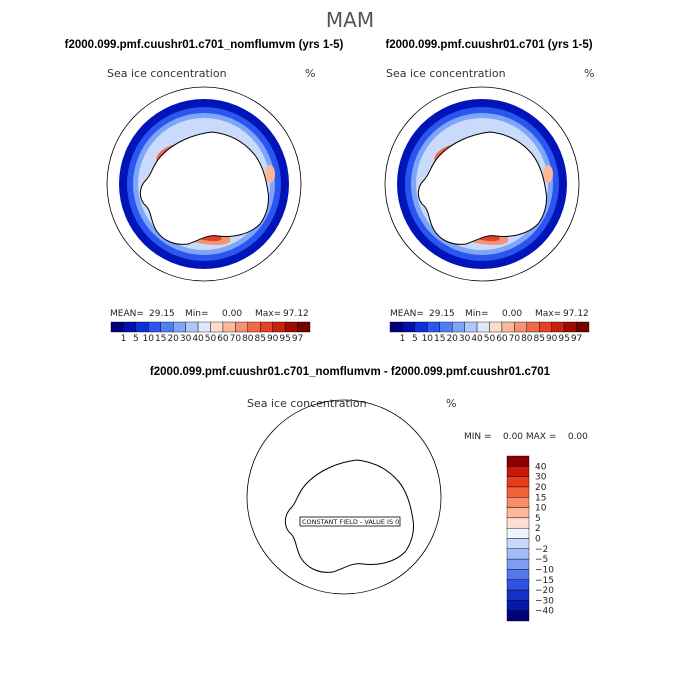  I want to click on panel-2-max-label: Max=, so click(548, 314).